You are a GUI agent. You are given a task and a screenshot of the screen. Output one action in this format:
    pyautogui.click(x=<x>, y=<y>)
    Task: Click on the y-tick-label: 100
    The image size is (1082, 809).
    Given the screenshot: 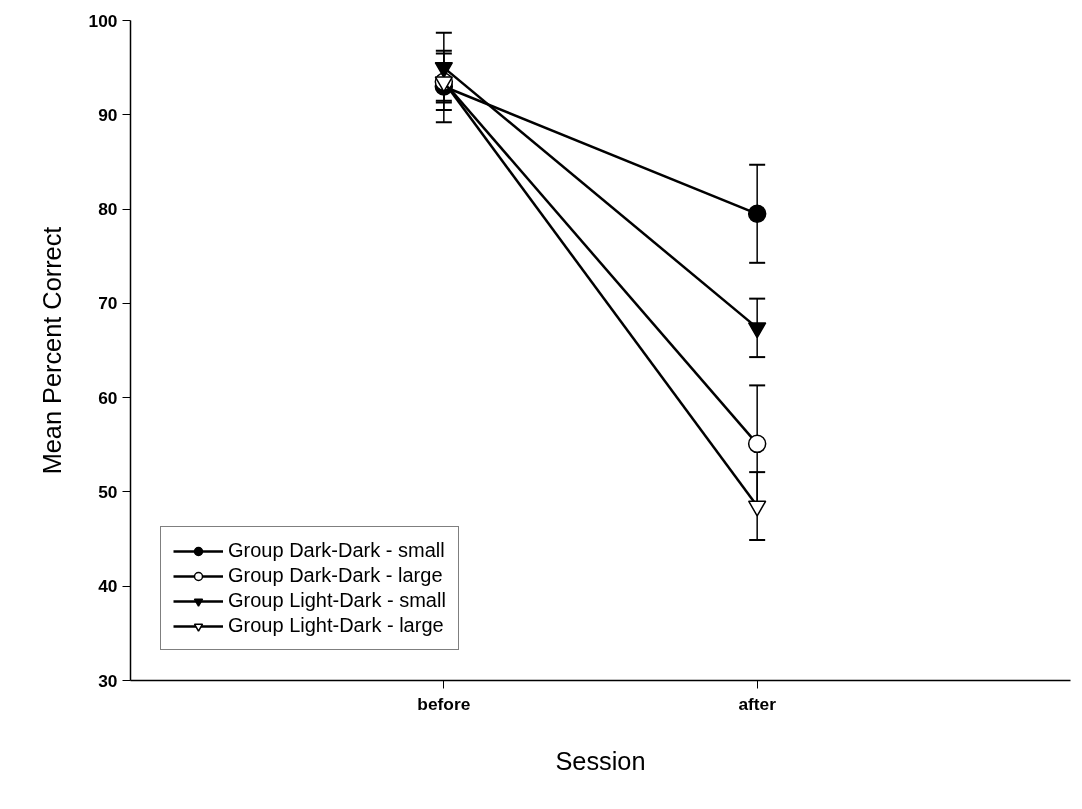 What is the action you would take?
    pyautogui.click(x=103, y=20)
    